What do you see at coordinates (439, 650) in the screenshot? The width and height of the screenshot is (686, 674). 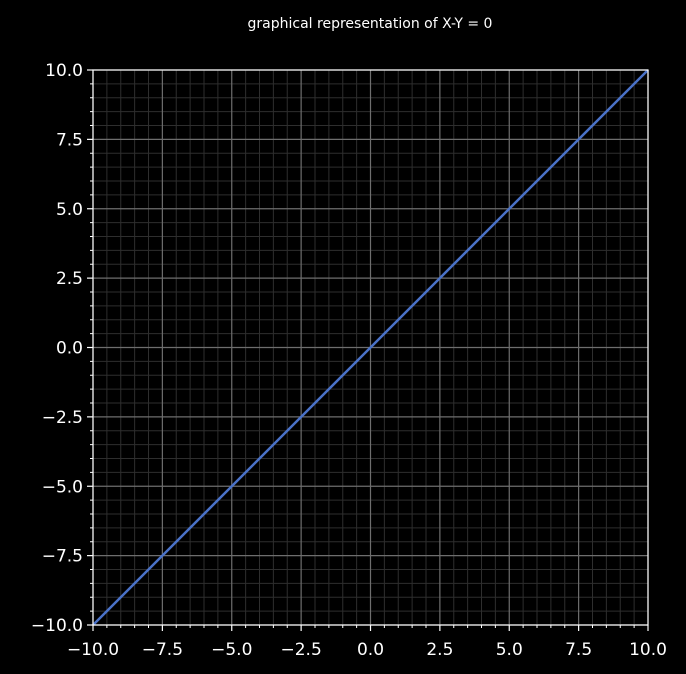 I see `x-tick-label: 2.5` at bounding box center [439, 650].